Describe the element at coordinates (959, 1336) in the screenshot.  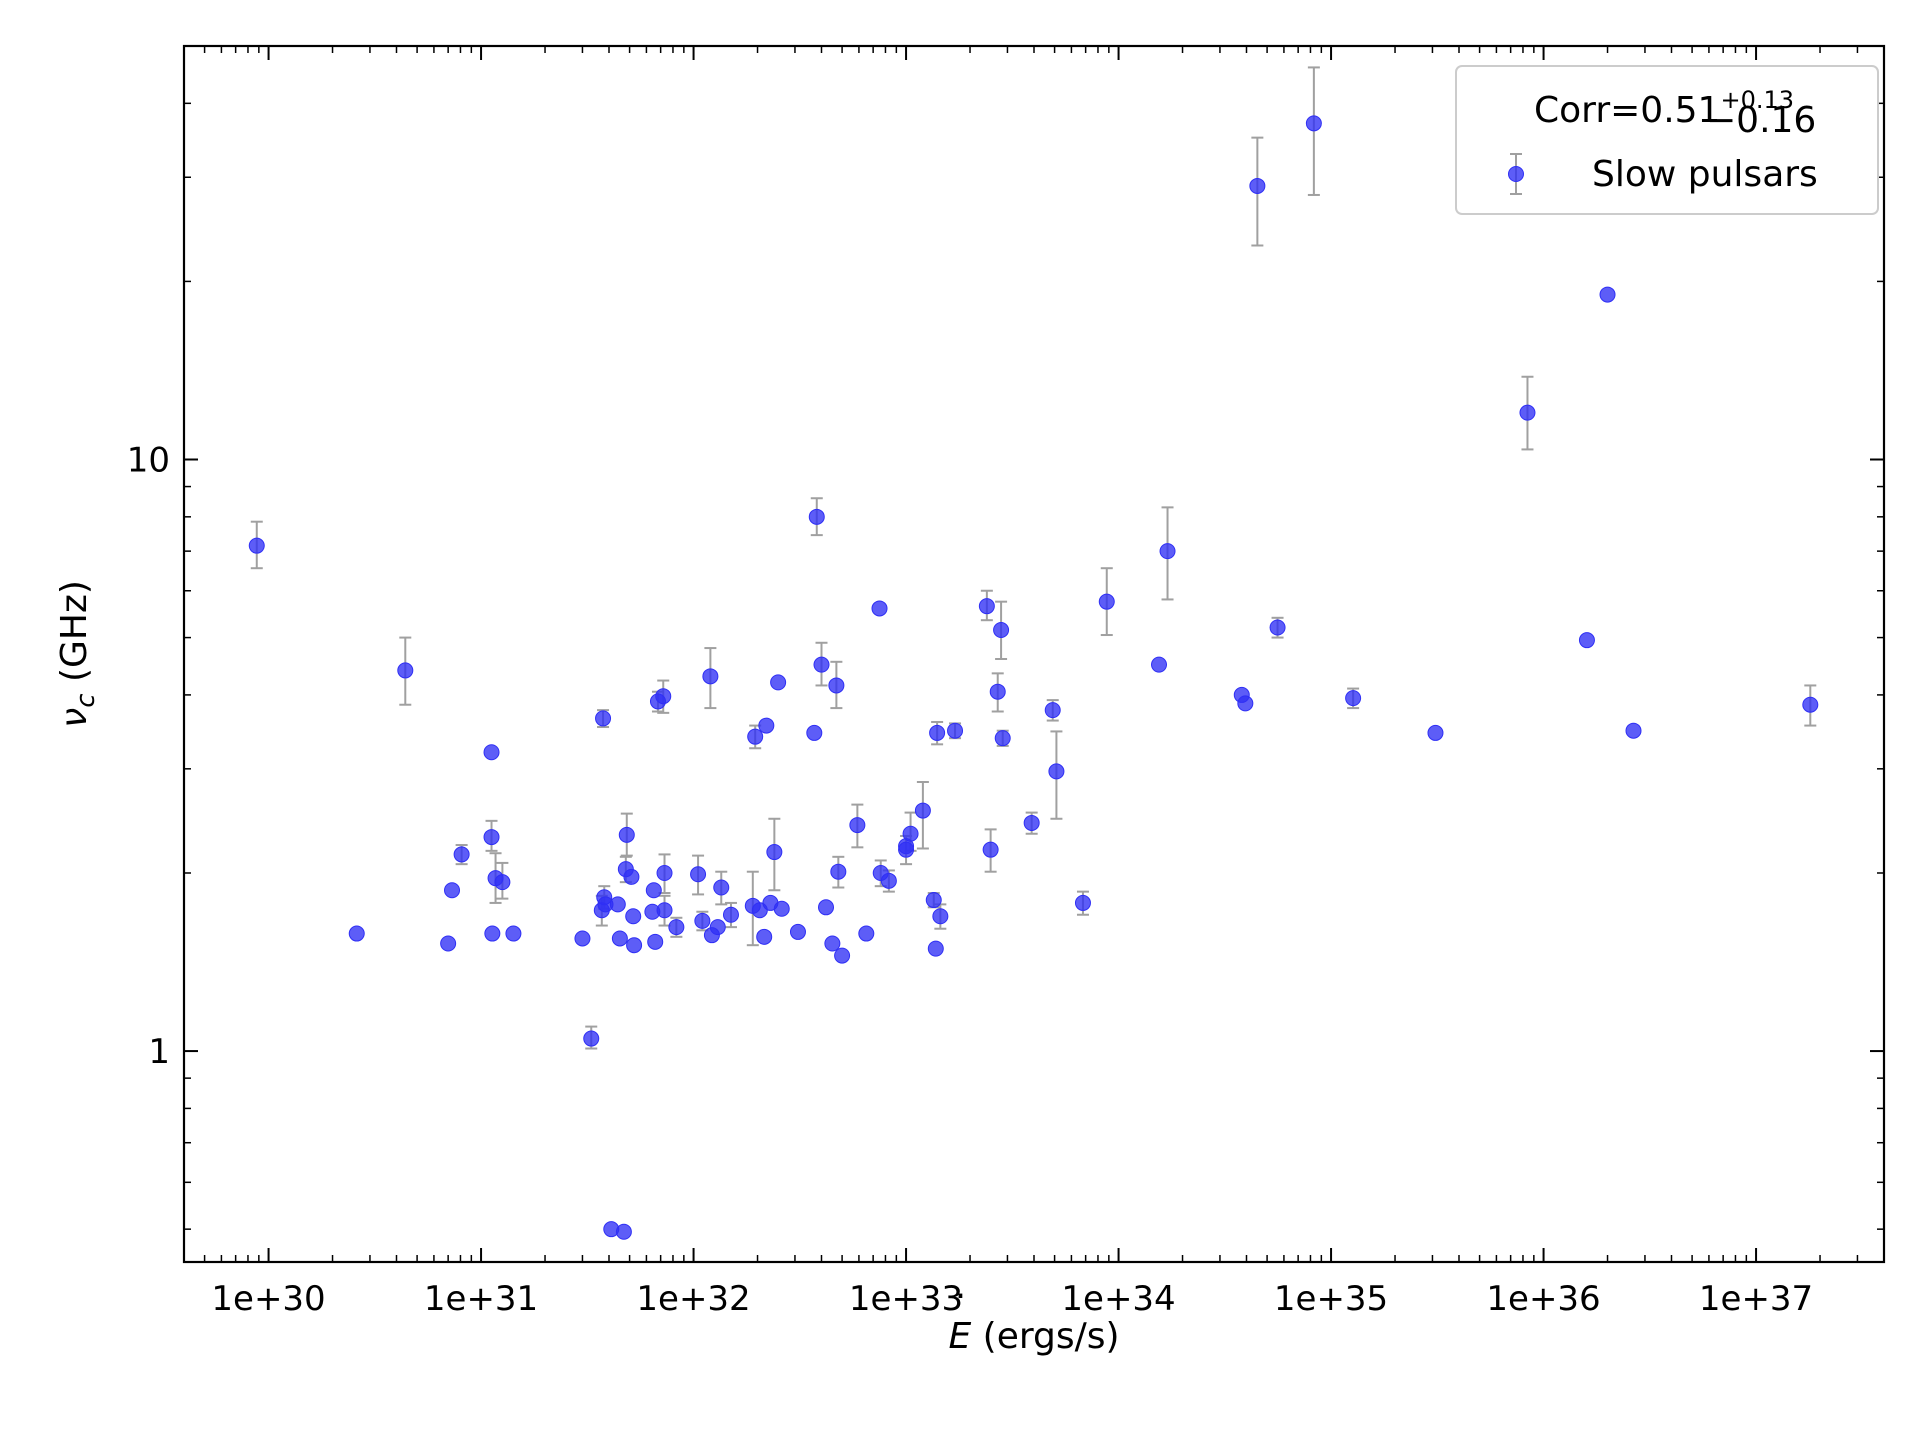
I see `x-axis-title-symbol: E` at that location.